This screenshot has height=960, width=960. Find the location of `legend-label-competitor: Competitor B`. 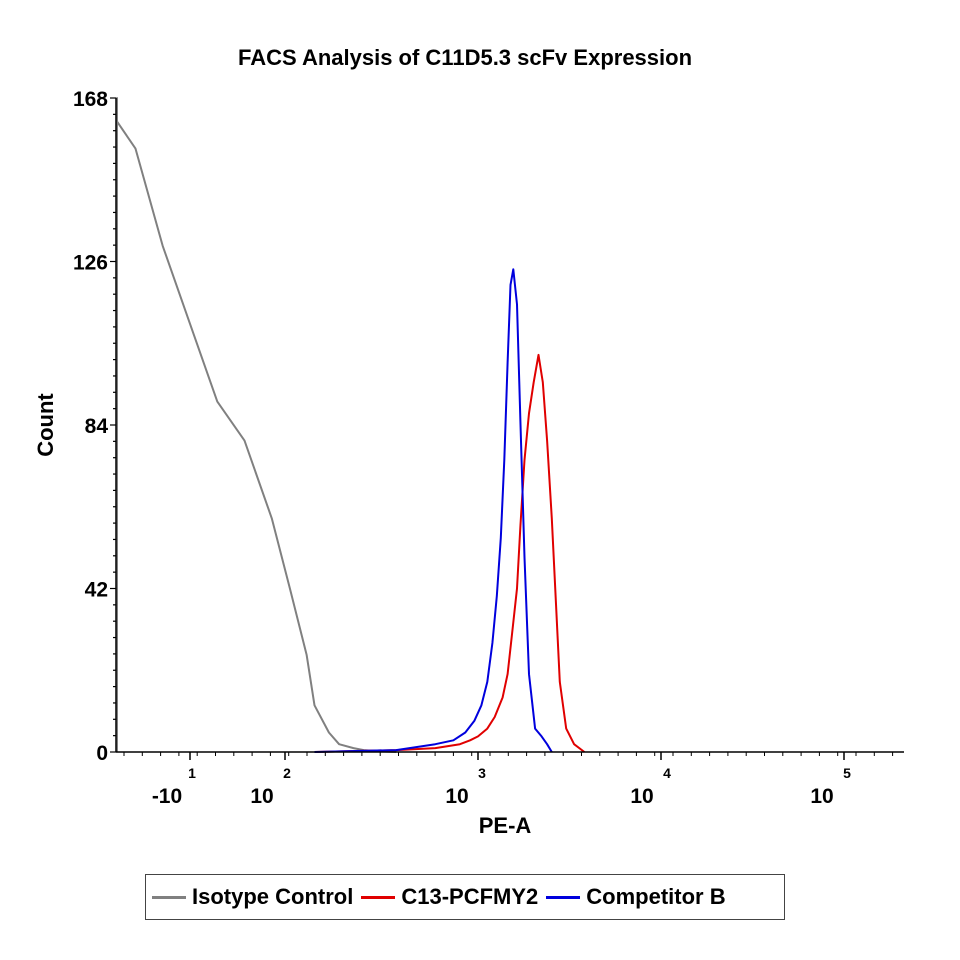

legend-label-competitor: Competitor B is located at coordinates (656, 896).